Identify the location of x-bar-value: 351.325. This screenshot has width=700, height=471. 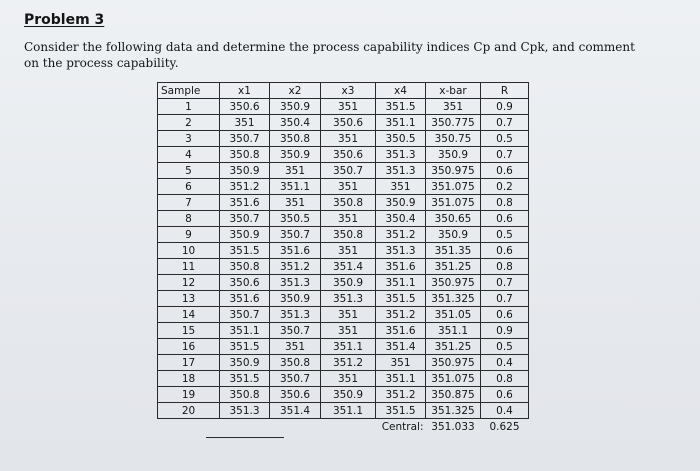
(453, 410).